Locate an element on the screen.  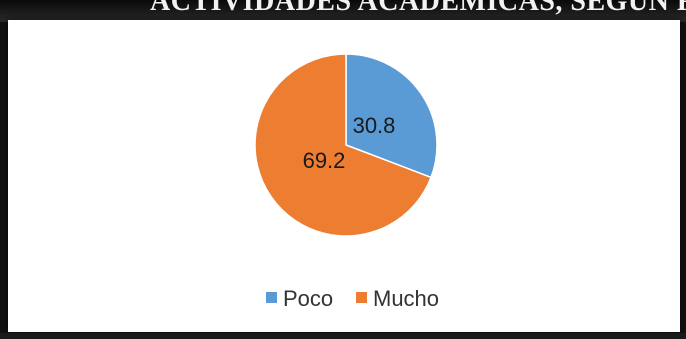
legend-swatch-poco is located at coordinates (271, 297).